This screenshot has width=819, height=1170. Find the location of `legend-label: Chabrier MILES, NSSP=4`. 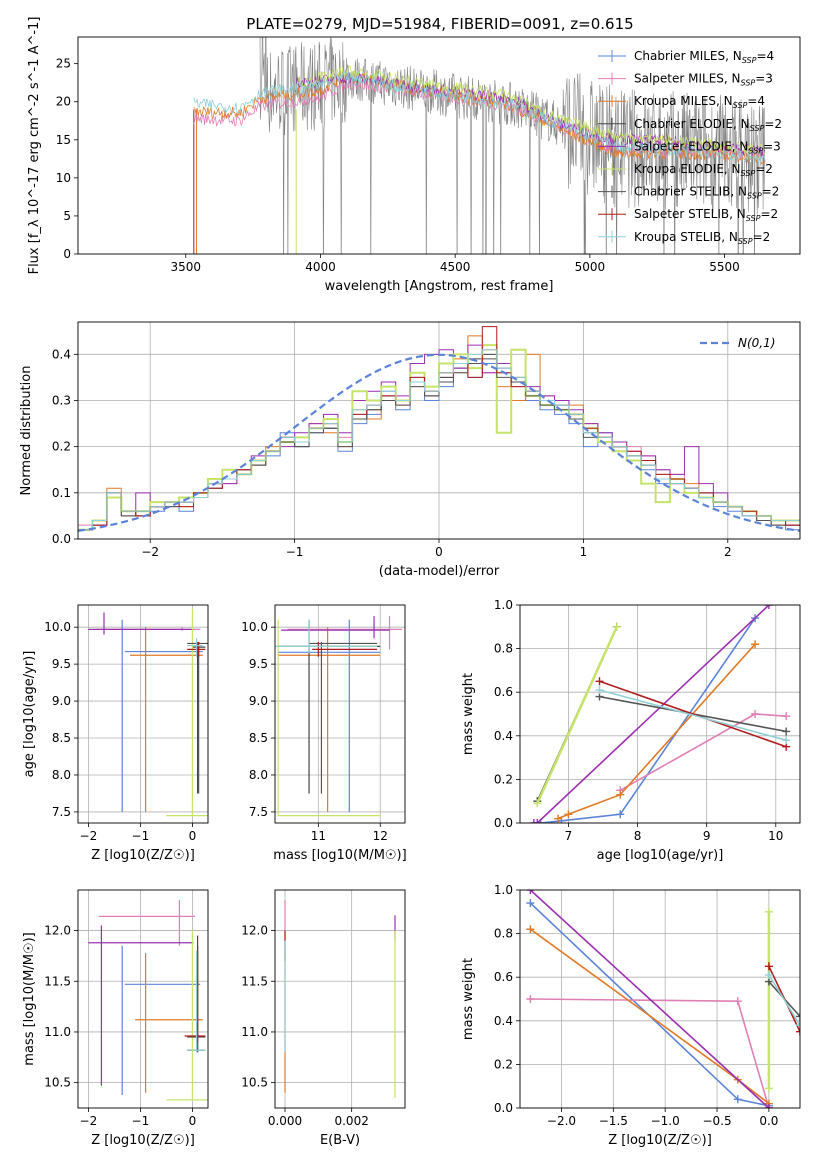

legend-label: Chabrier MILES, NSSP=4 is located at coordinates (704, 57).